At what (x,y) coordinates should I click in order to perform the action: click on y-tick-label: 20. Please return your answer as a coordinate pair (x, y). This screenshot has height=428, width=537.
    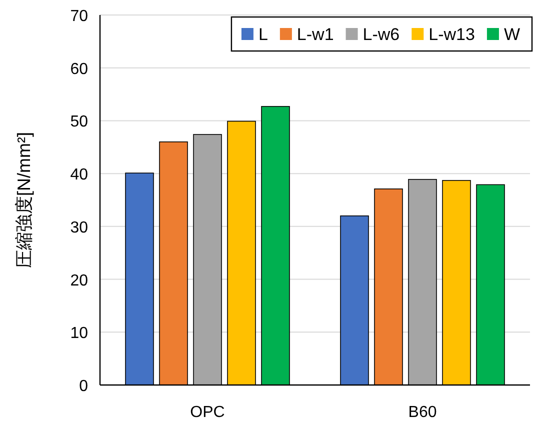
    Looking at the image, I should click on (79, 281).